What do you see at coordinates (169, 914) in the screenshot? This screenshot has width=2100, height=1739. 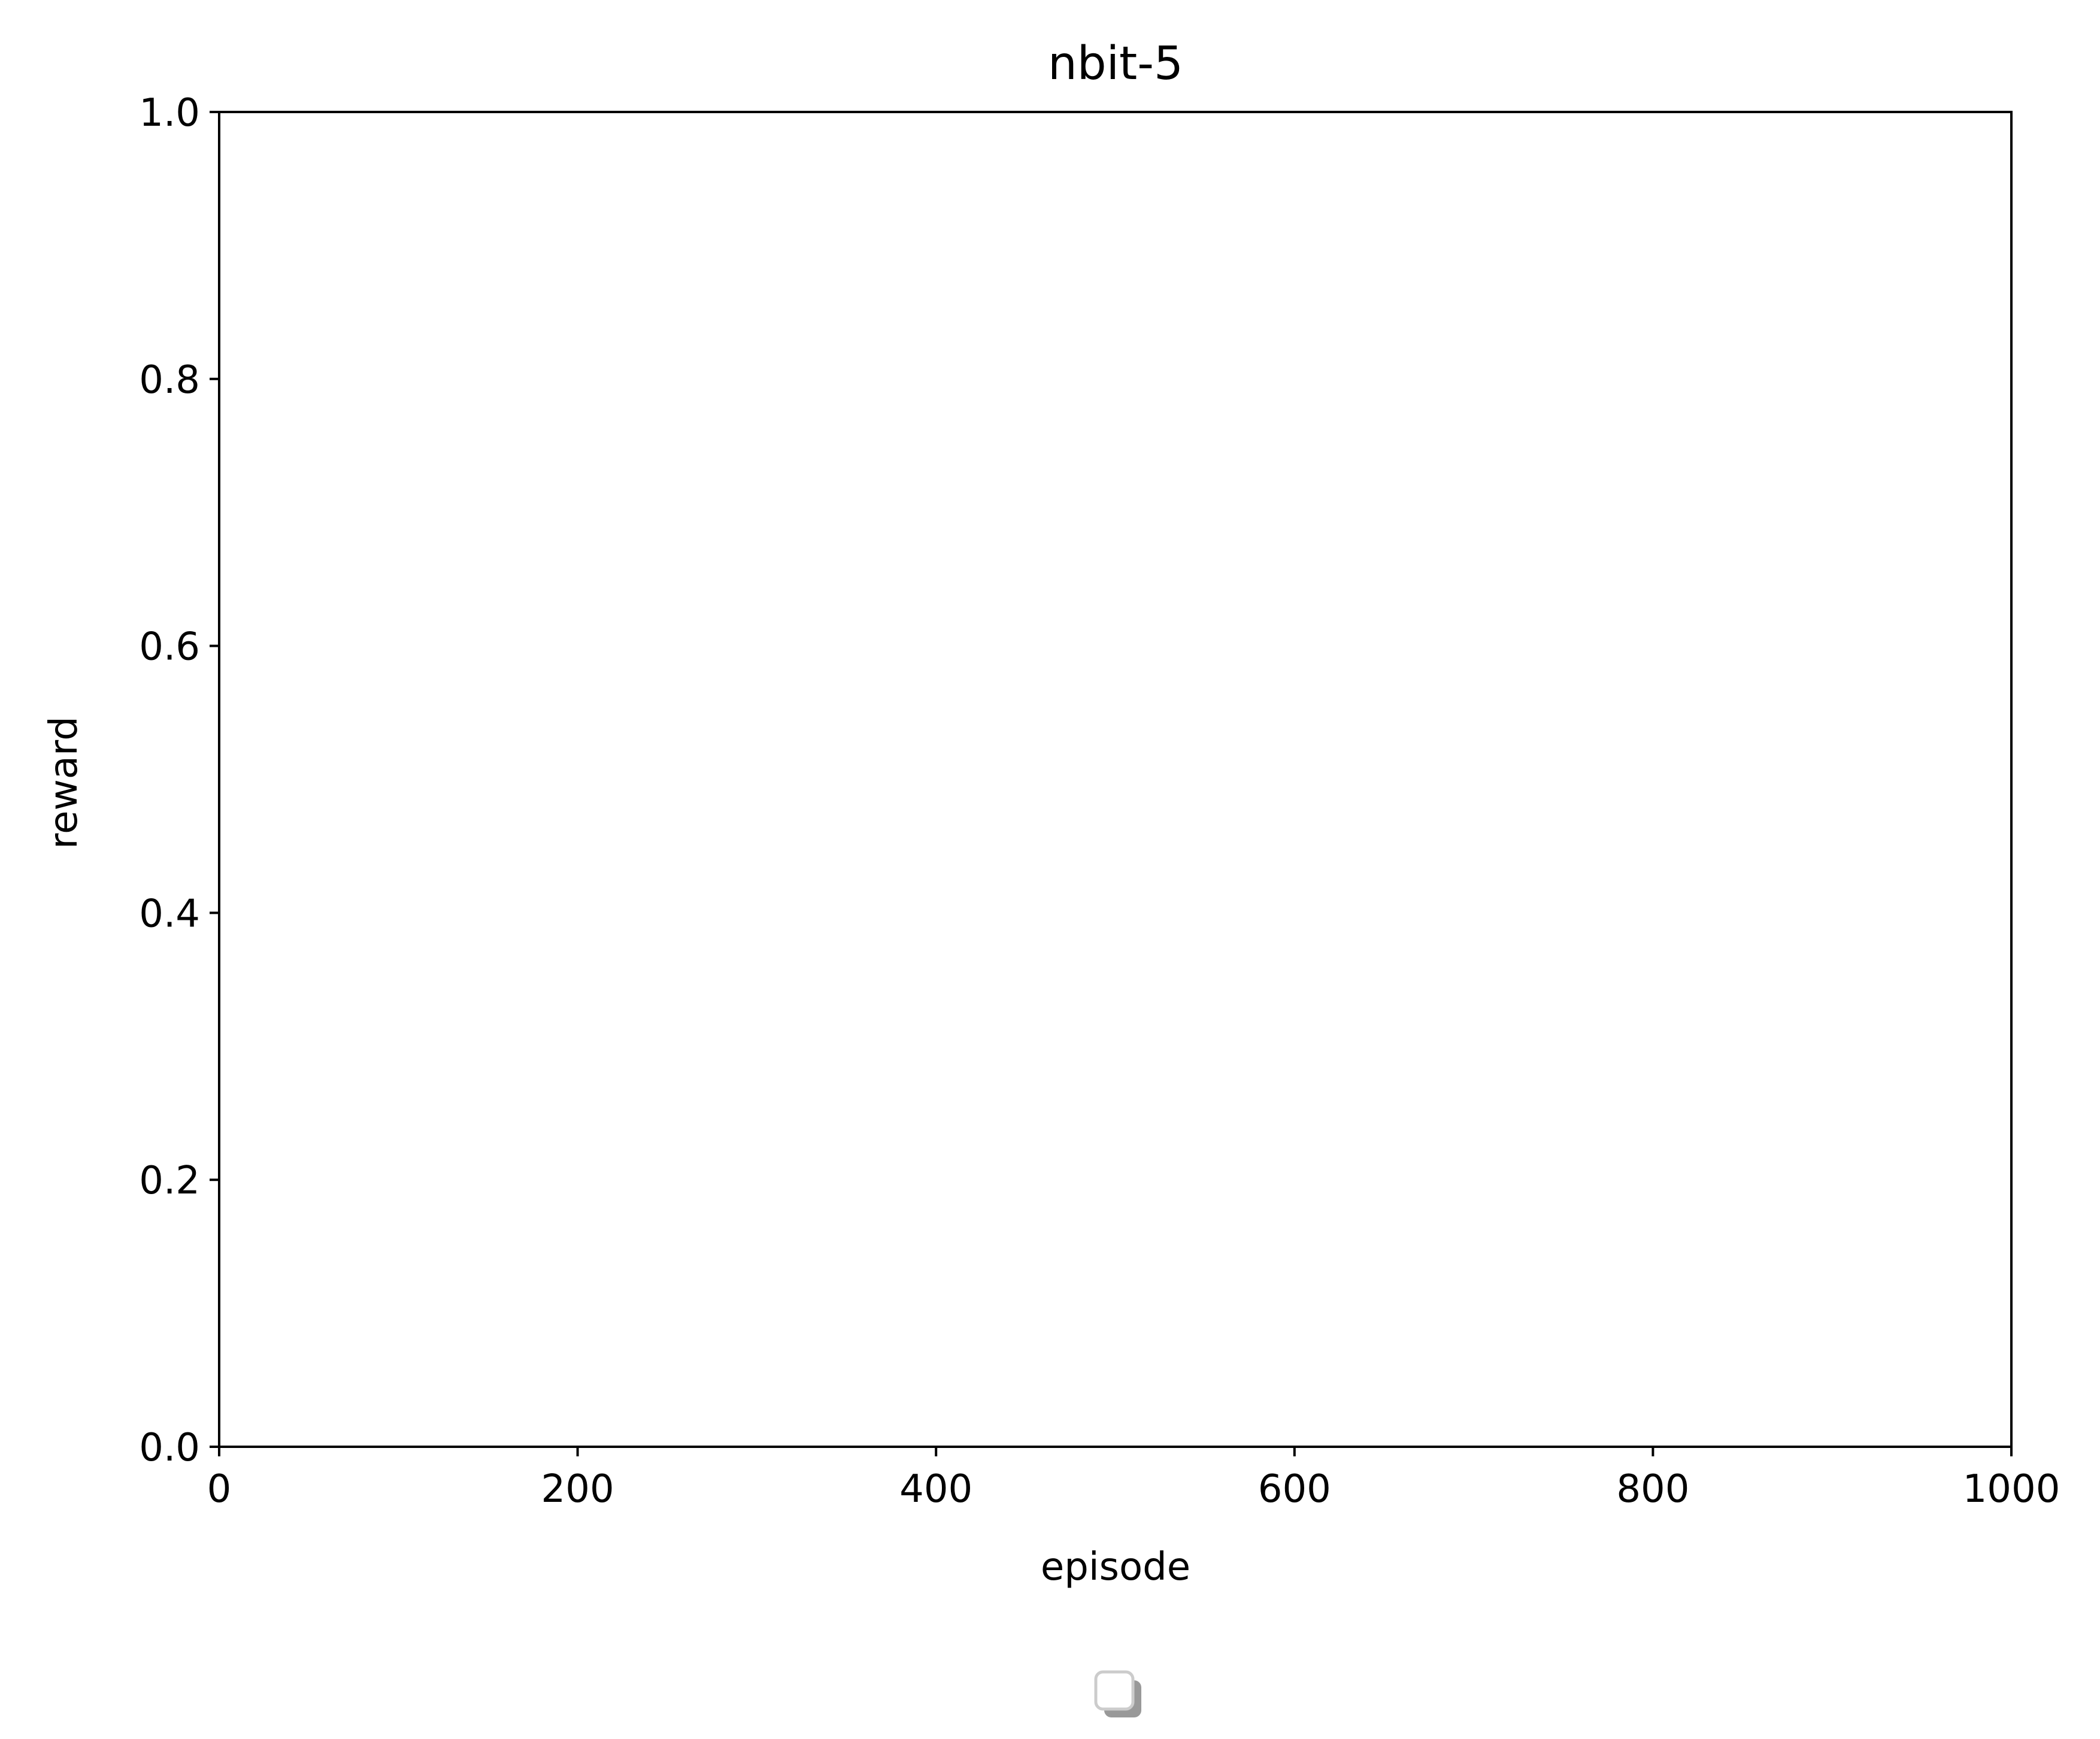 I see `y-tick-label: 0.4` at bounding box center [169, 914].